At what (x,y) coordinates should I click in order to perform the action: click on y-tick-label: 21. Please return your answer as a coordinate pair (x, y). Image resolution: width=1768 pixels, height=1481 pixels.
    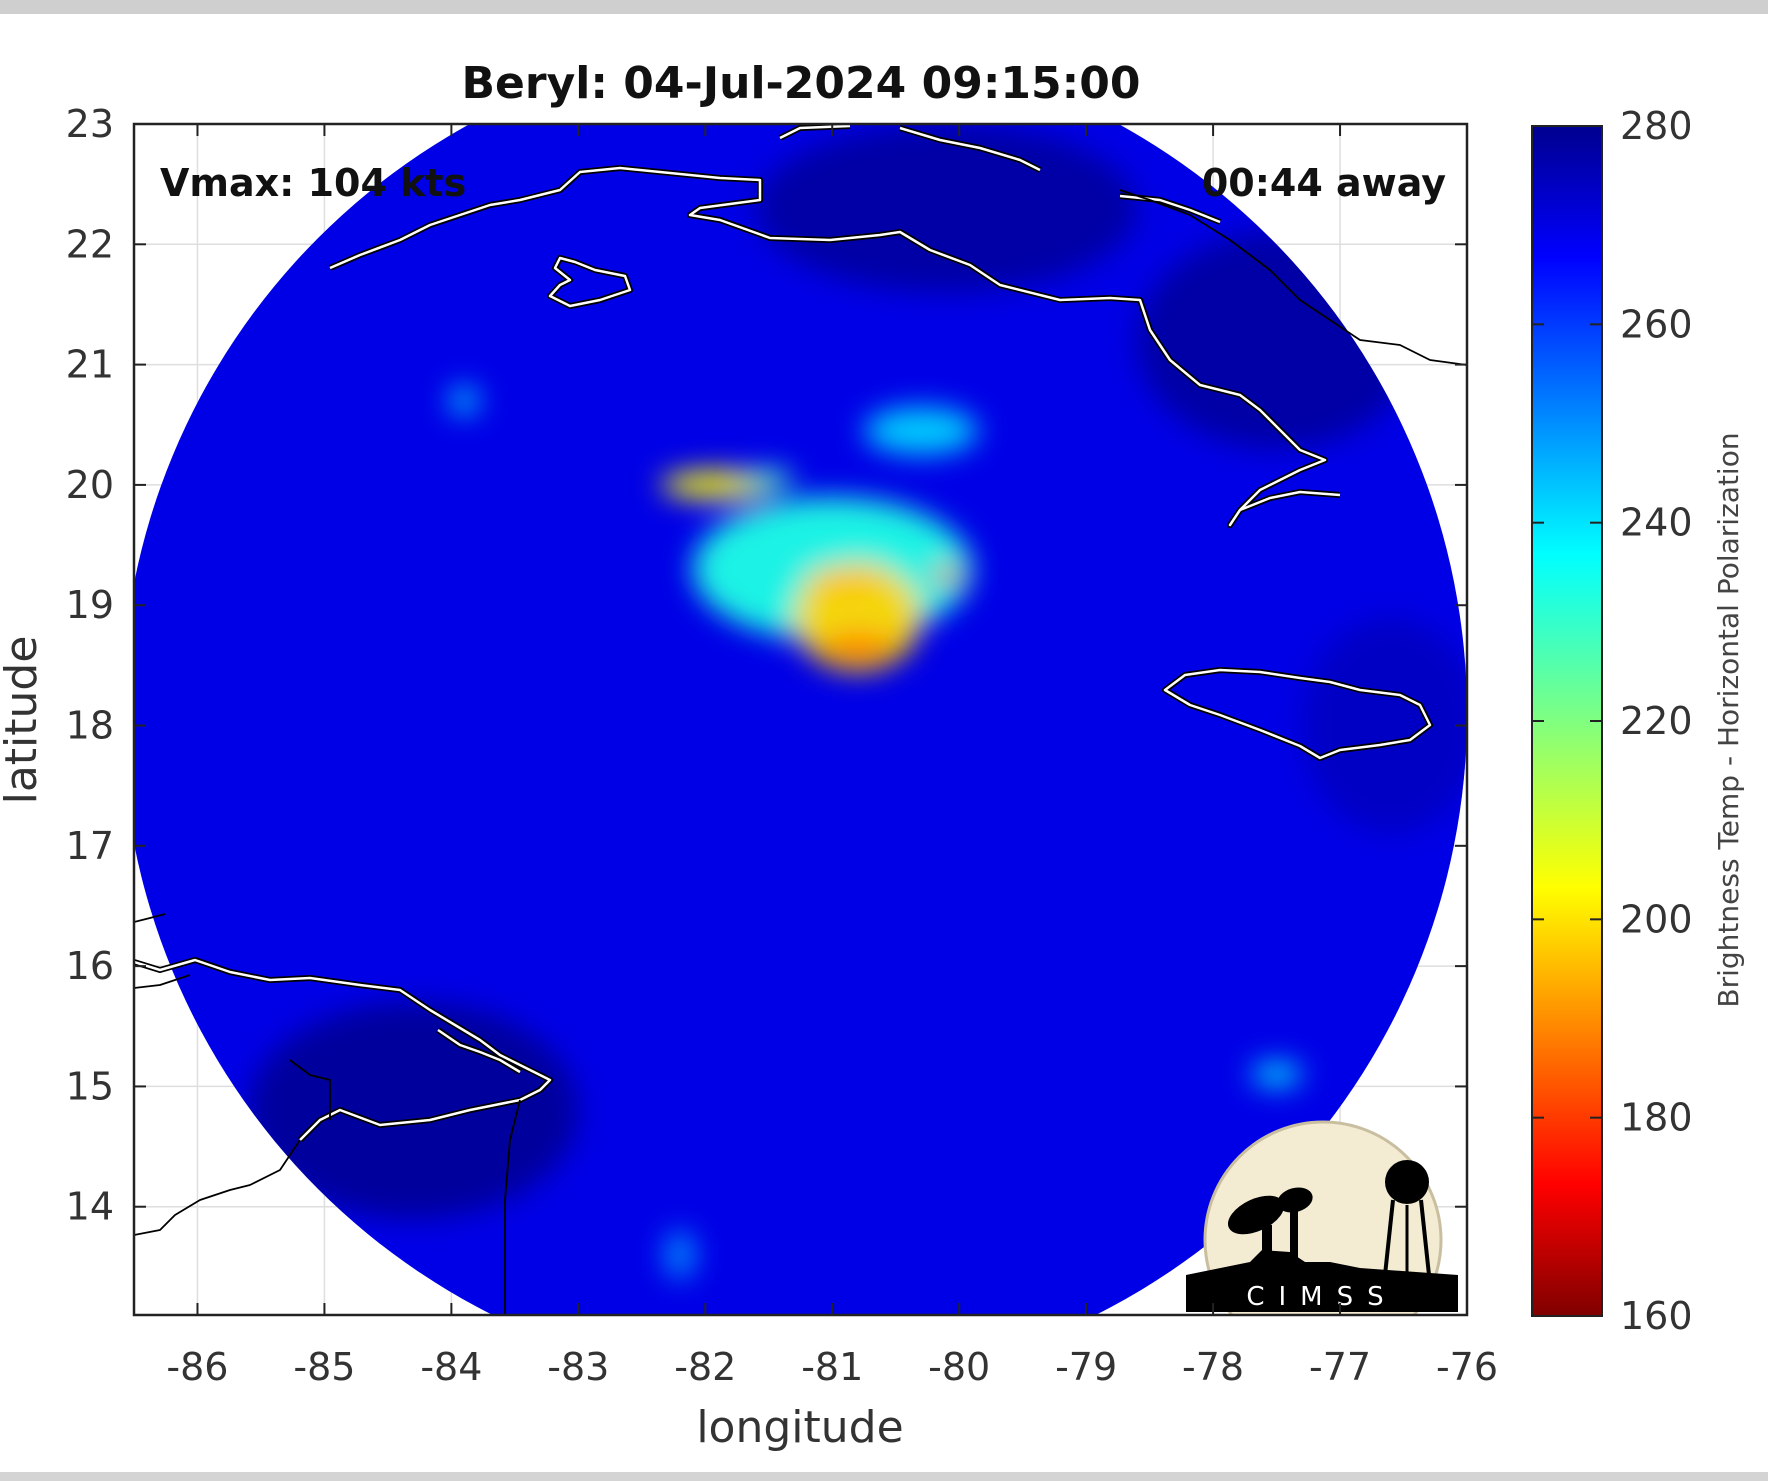
    Looking at the image, I should click on (90, 365).